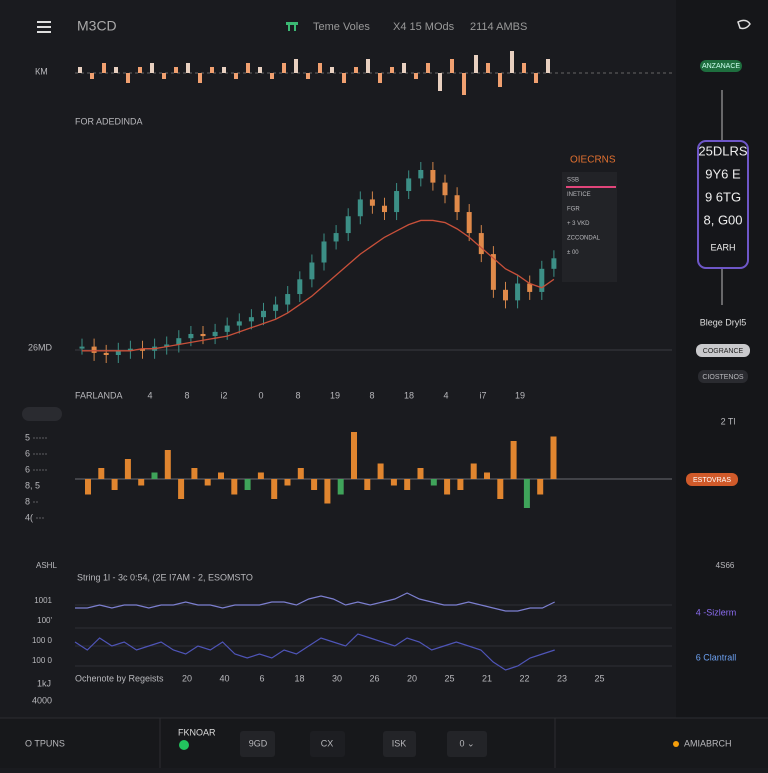 This screenshot has height=773, width=768. Describe the element at coordinates (42, 414) in the screenshot. I see `toggle` at that location.